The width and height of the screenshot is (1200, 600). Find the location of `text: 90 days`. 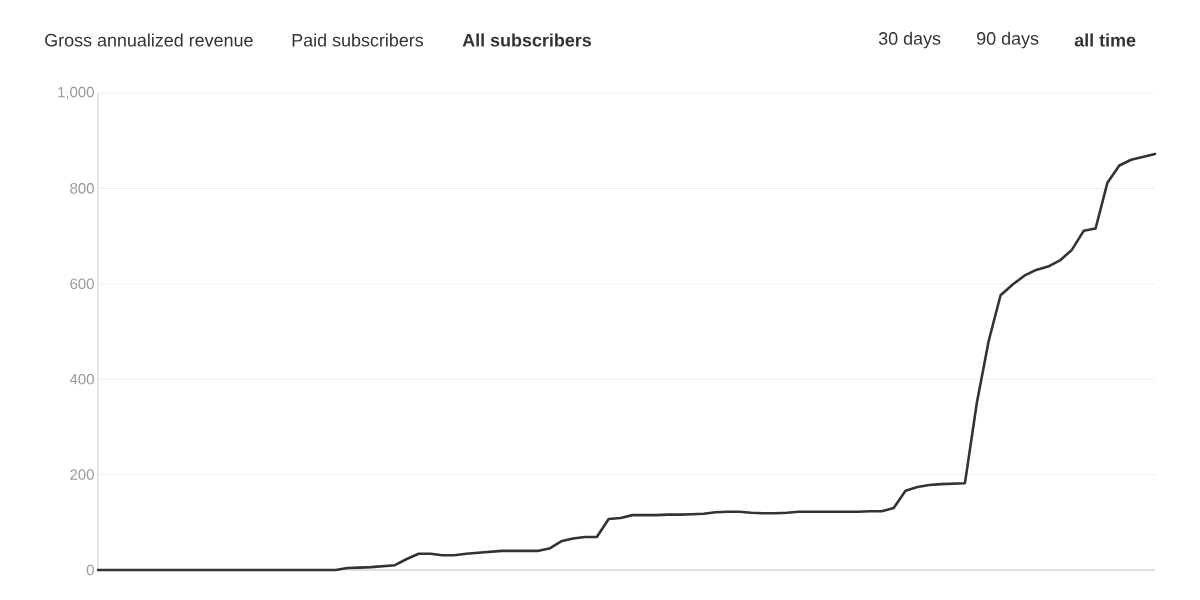

text: 90 days is located at coordinates (1008, 40).